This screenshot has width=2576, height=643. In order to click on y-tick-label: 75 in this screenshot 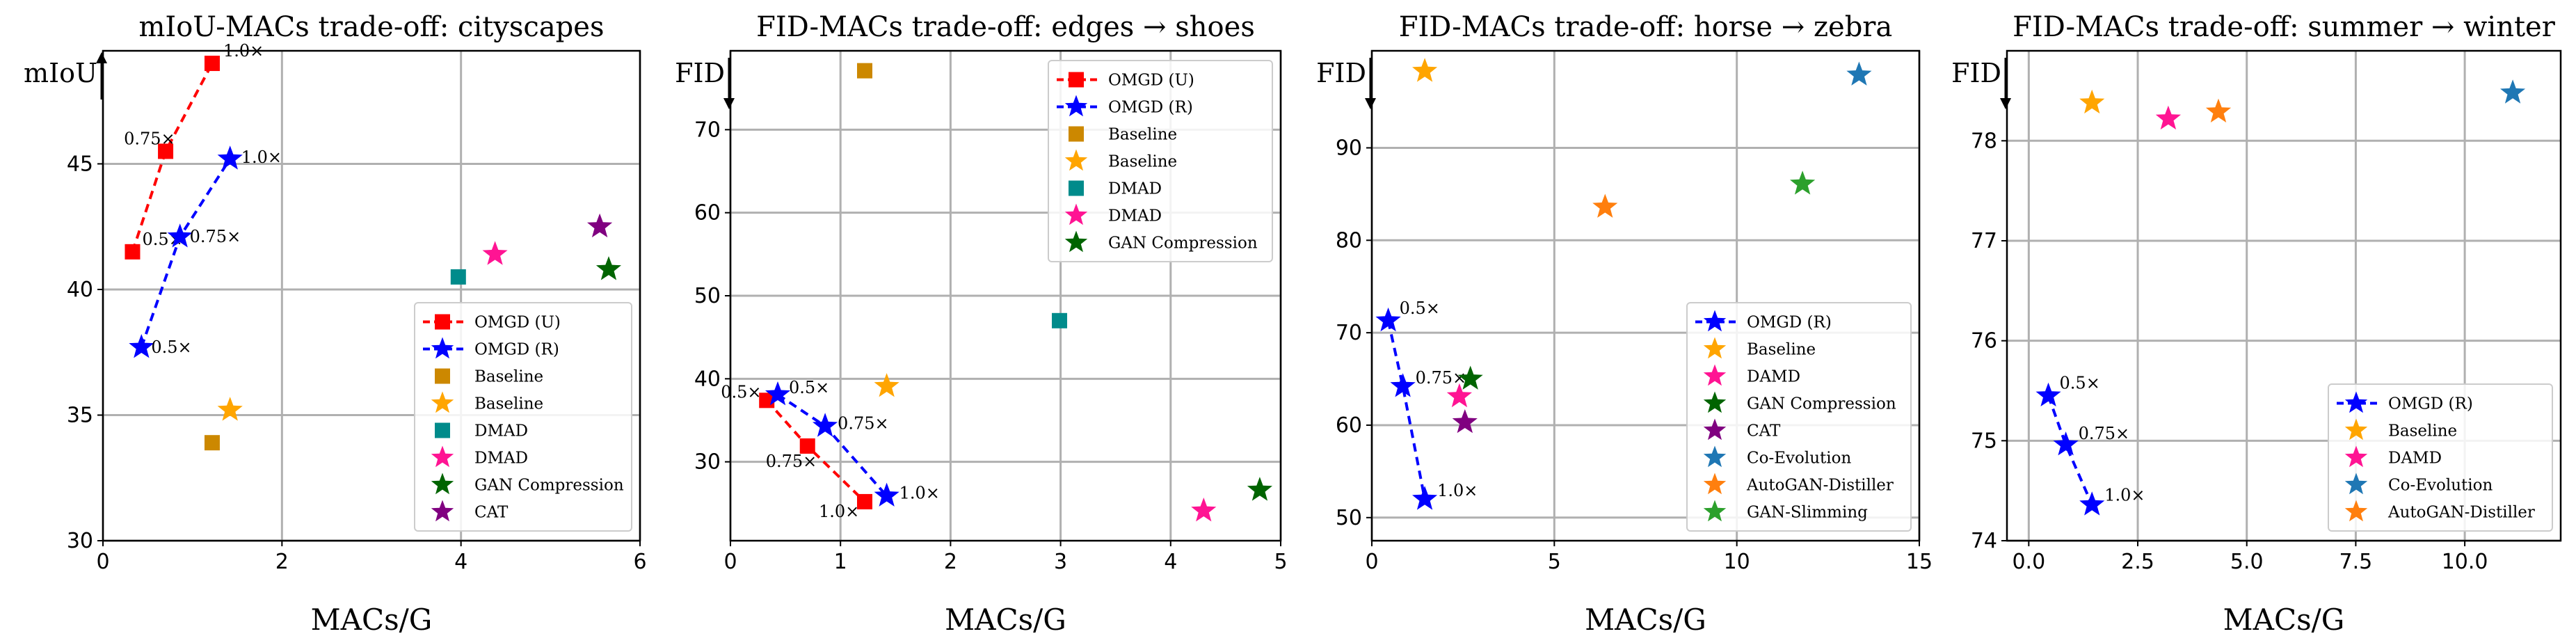, I will do `click(1984, 441)`.